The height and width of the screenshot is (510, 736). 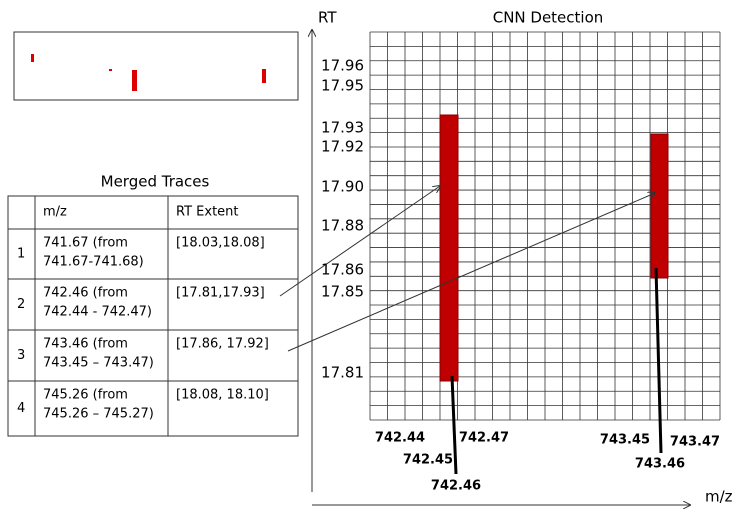 I want to click on rt-label: 17.86, so click(x=342, y=270).